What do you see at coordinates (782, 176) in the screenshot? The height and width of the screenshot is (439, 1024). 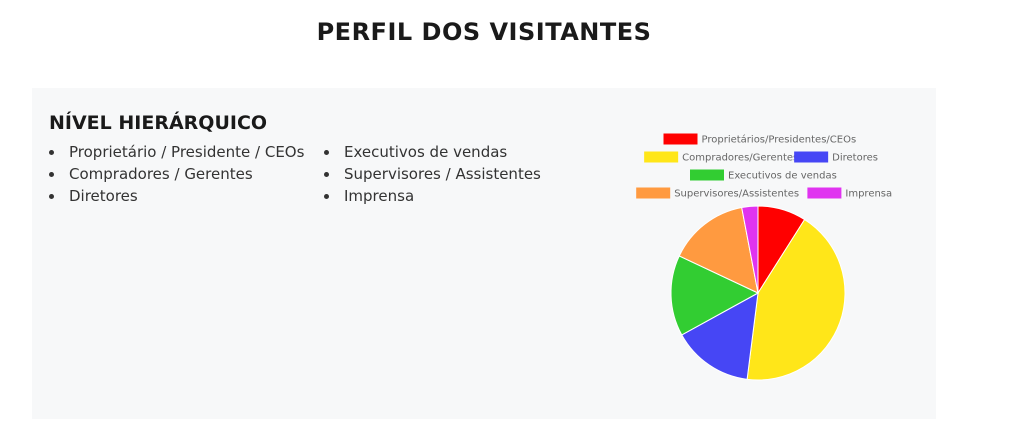 I see `legend-label: Executivos de vendas` at bounding box center [782, 176].